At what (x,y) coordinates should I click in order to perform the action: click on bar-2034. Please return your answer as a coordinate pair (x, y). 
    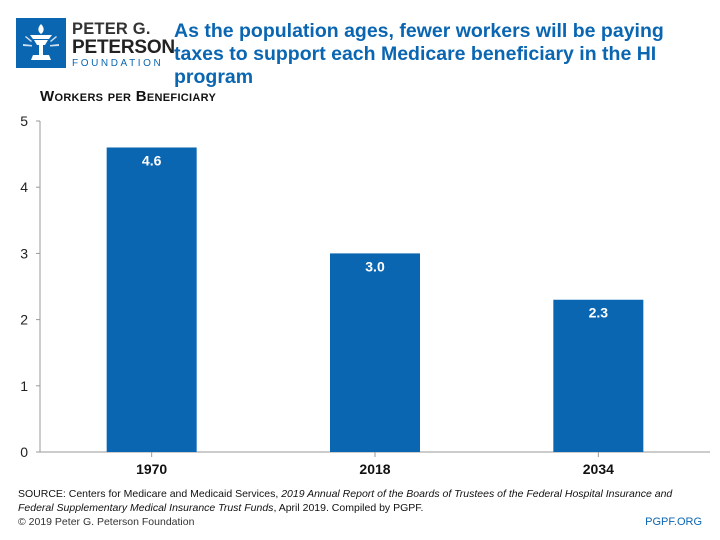
    Looking at the image, I should click on (598, 375).